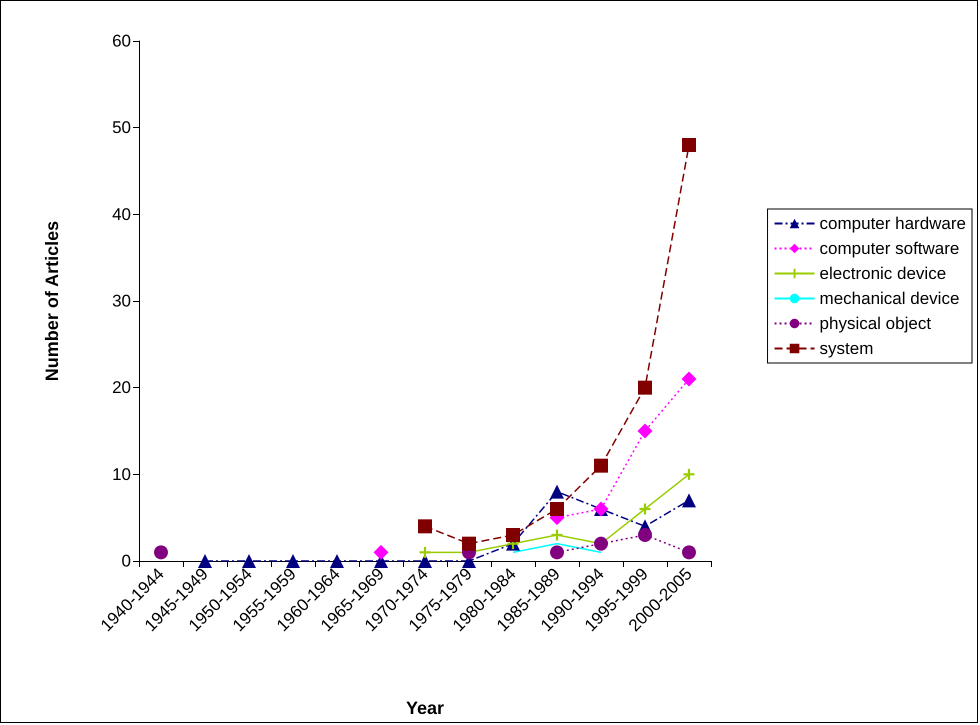  What do you see at coordinates (876, 323) in the screenshot?
I see `legend-label: physical object` at bounding box center [876, 323].